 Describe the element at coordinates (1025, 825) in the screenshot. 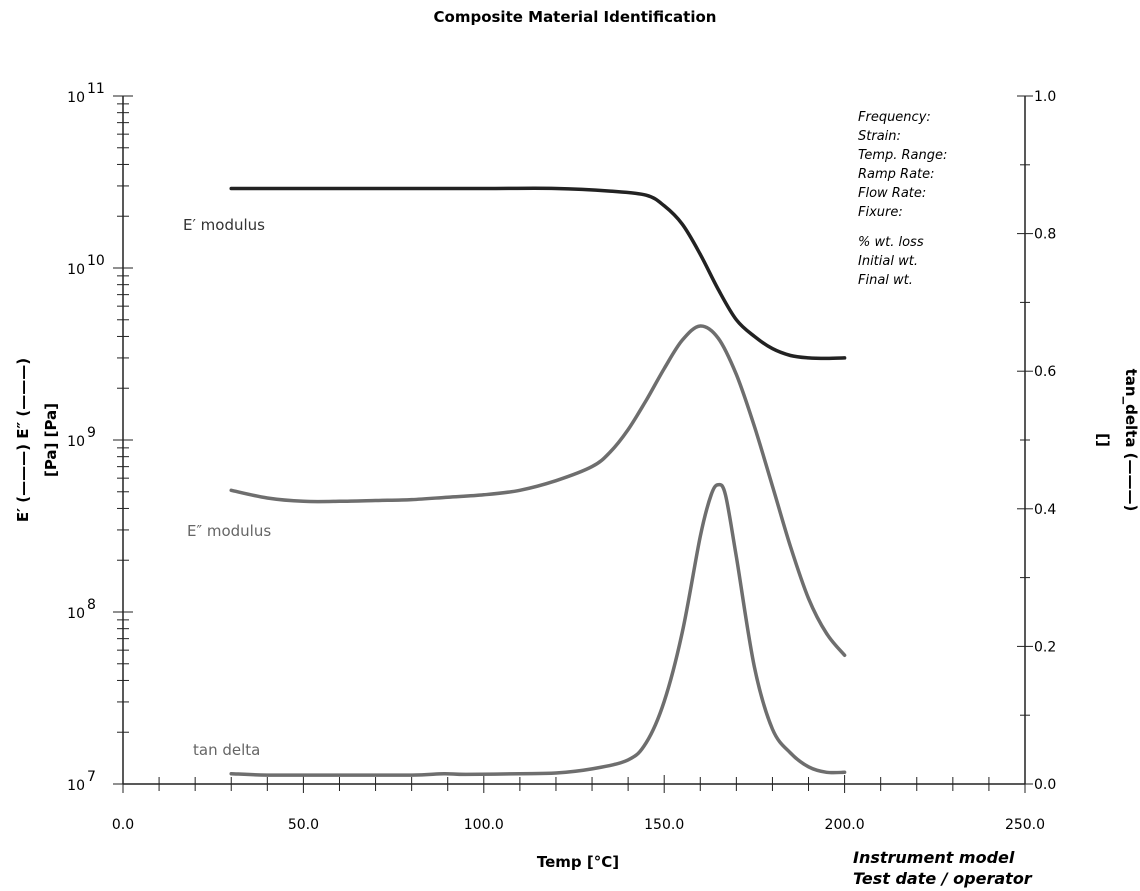

I see `x-tick-label: 250.0` at that location.